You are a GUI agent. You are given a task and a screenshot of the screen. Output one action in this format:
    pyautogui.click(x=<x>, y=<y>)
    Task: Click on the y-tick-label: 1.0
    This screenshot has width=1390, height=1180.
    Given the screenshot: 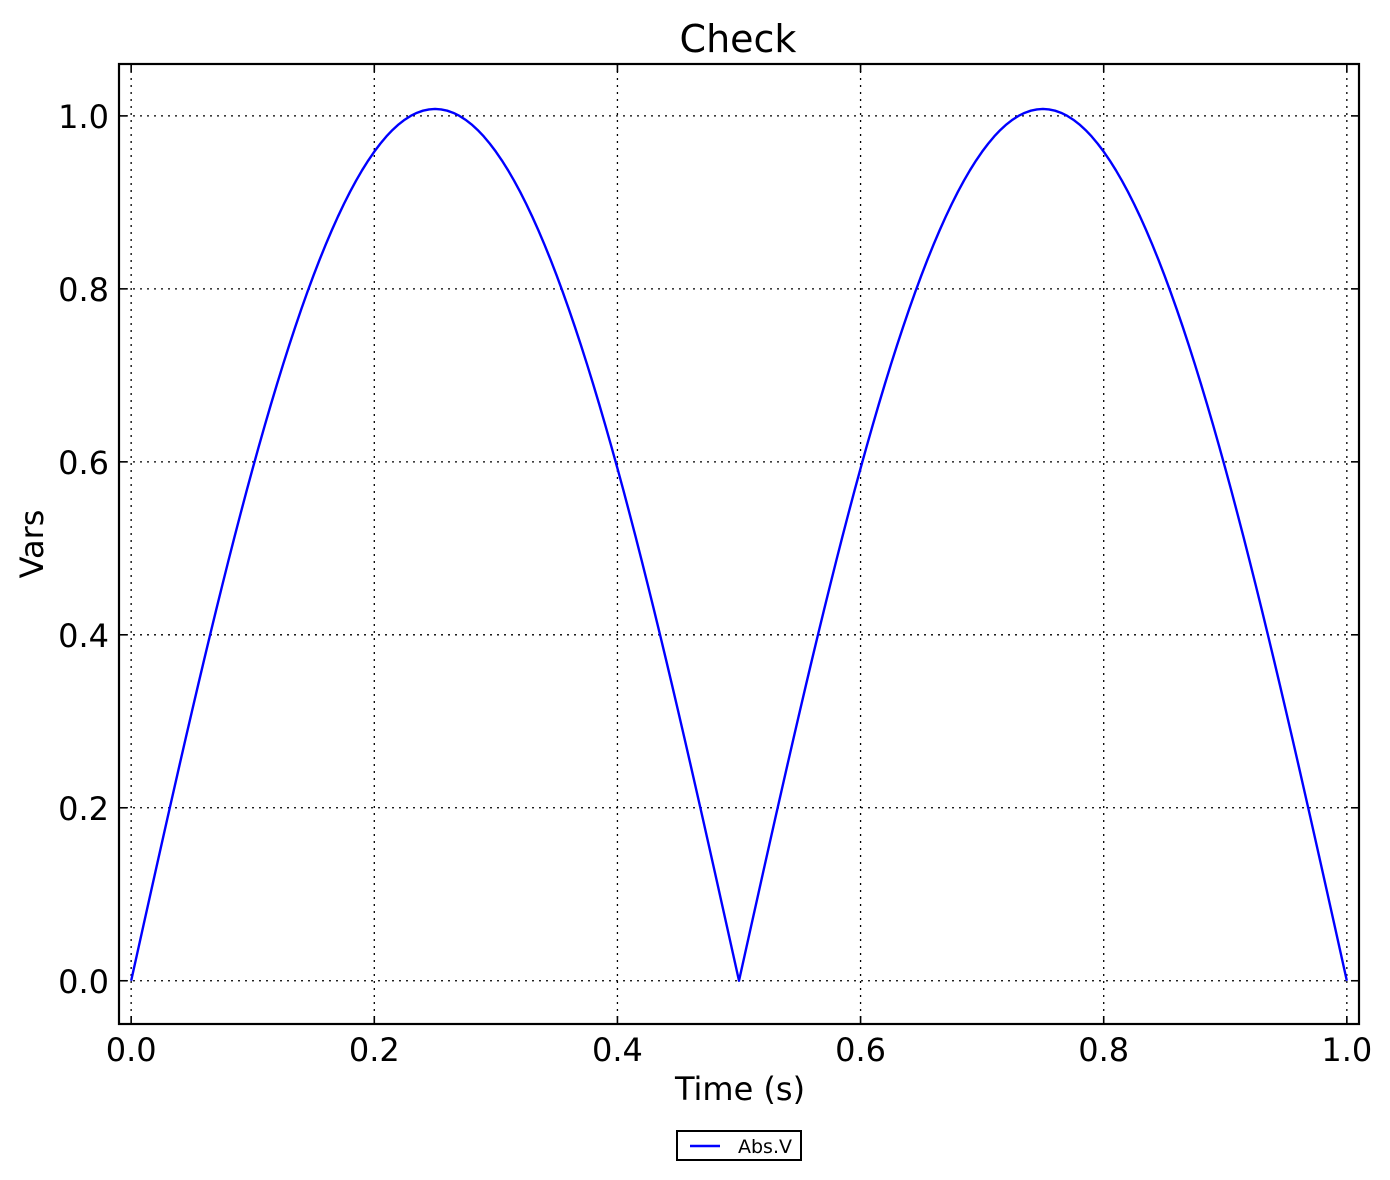 What is the action you would take?
    pyautogui.click(x=83, y=117)
    